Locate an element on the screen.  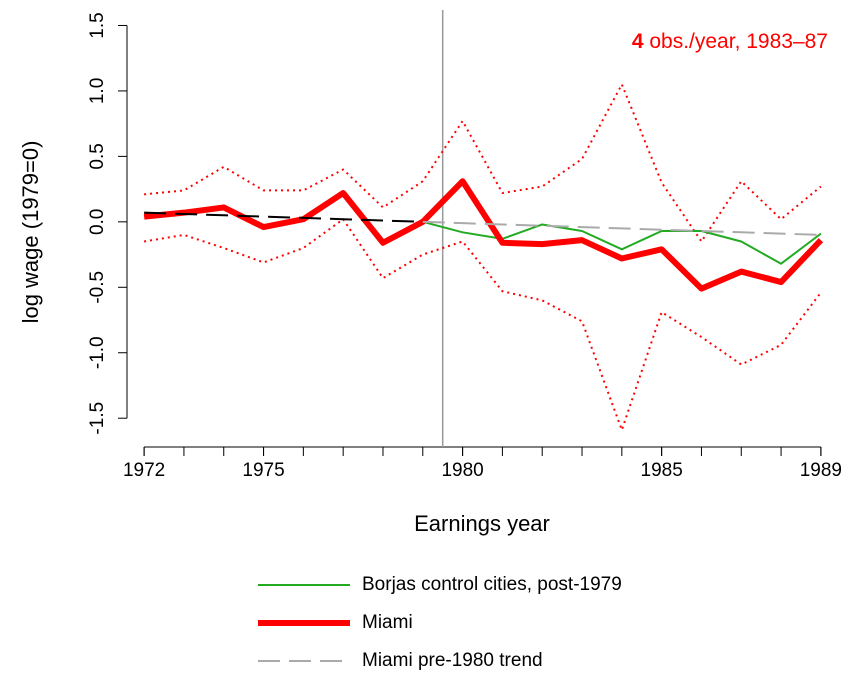
legend-label: Borjas control cities, post-1979 is located at coordinates (492, 584).